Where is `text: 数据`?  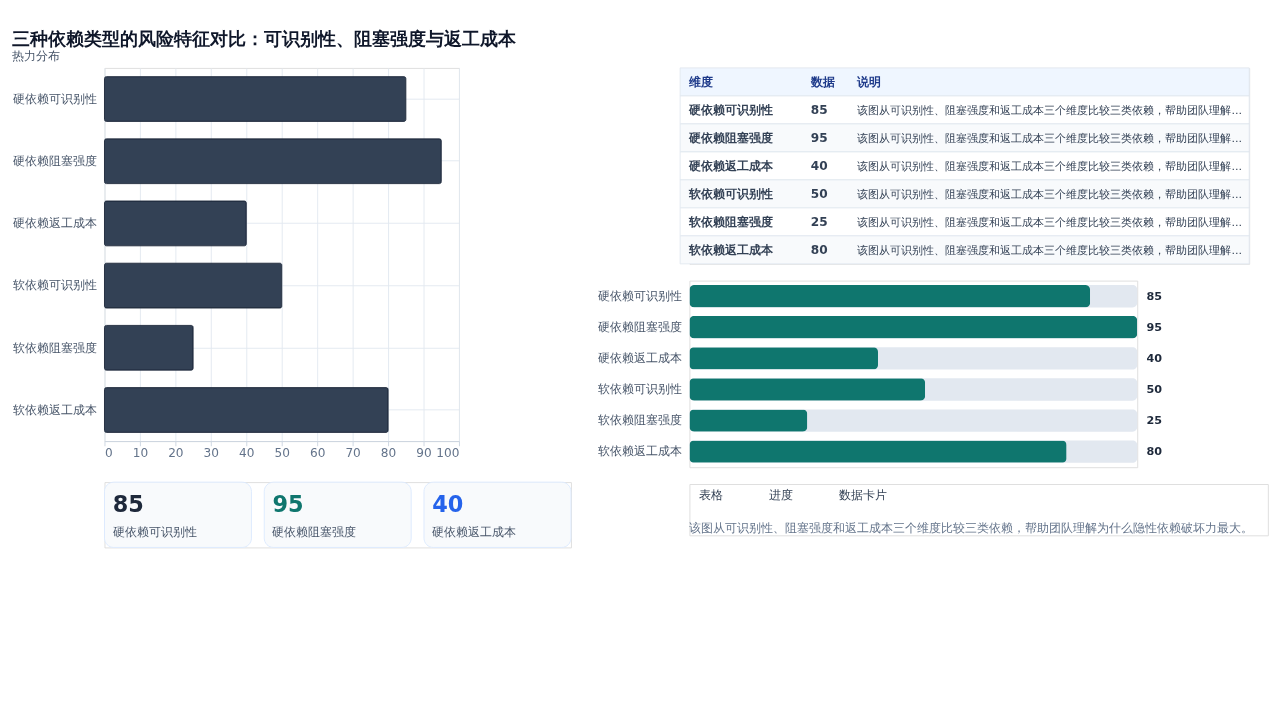 text: 数据 is located at coordinates (822, 81).